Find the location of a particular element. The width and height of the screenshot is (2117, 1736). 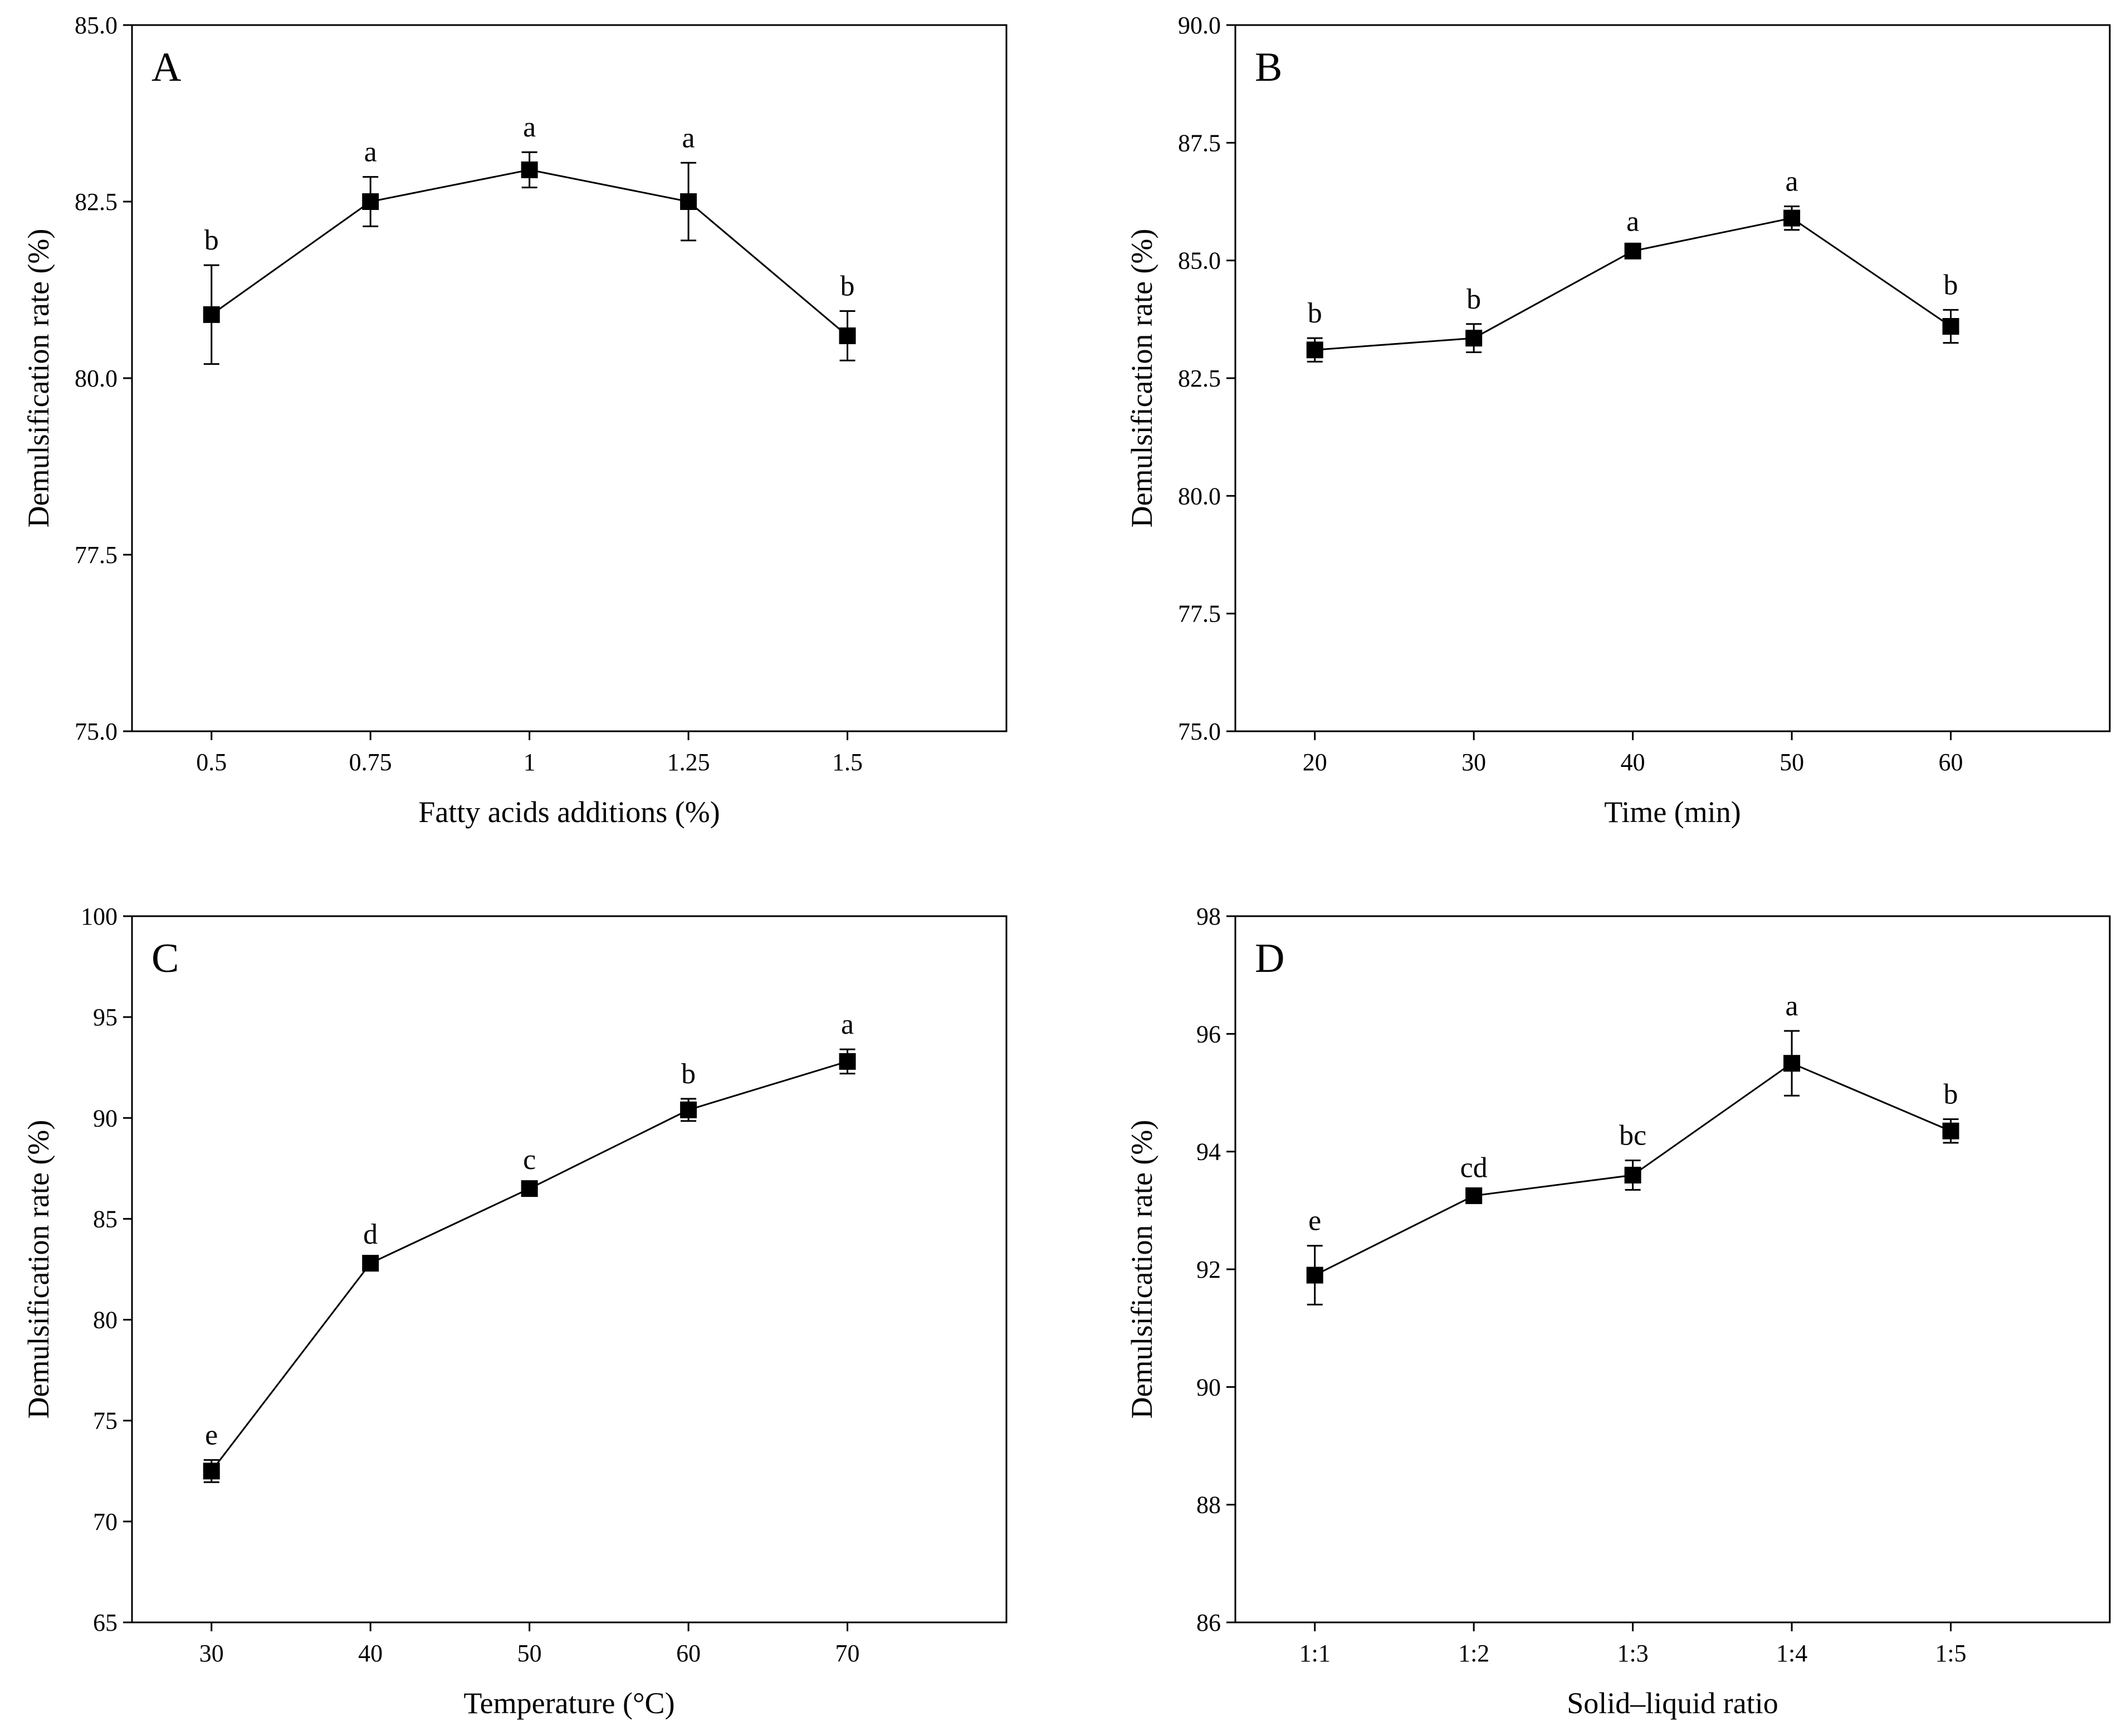

panel-label: D is located at coordinates (1269, 959).